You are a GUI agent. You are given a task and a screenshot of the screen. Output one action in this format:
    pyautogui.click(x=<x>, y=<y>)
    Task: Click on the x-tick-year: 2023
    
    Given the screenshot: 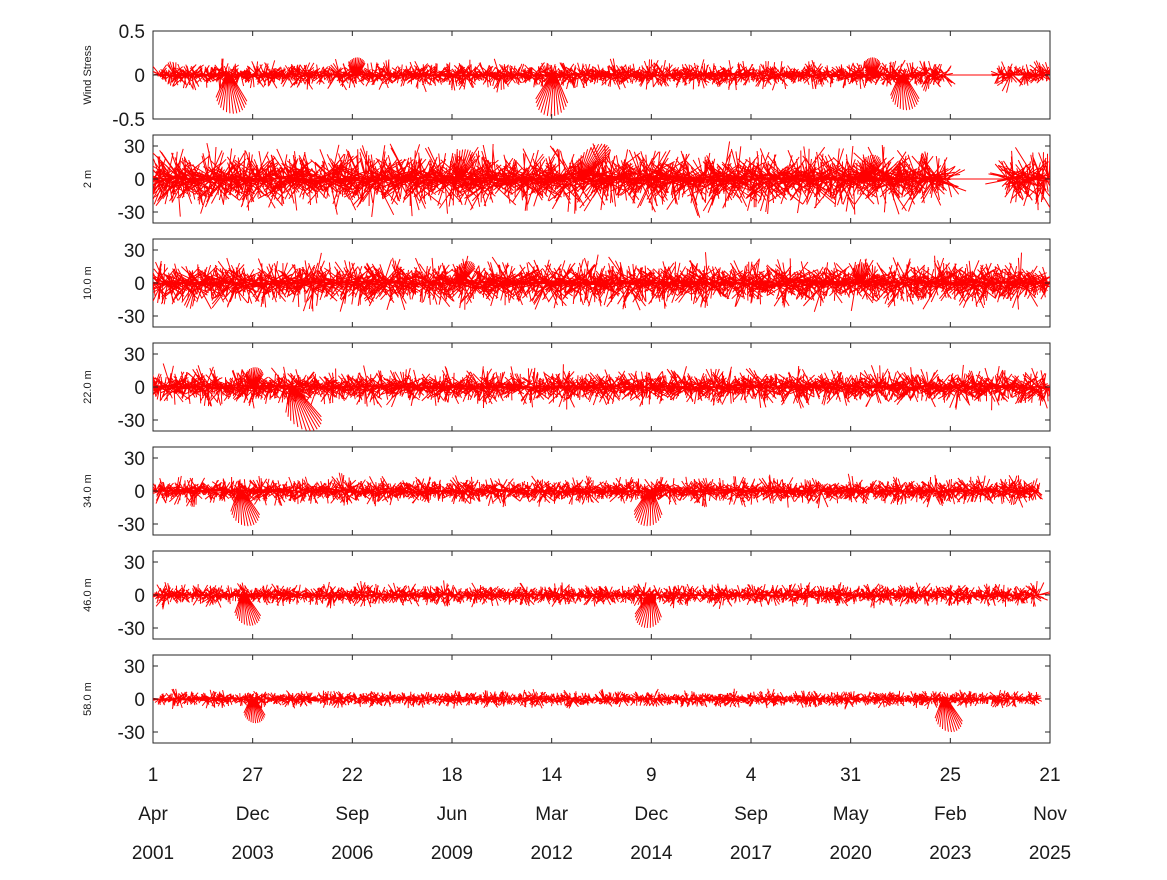 What is the action you would take?
    pyautogui.click(x=950, y=853)
    